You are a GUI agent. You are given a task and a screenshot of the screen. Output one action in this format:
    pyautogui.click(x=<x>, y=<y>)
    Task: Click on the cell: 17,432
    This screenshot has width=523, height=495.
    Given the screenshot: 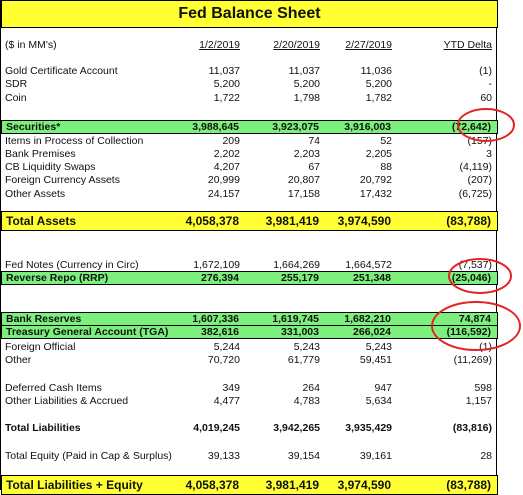 What is the action you would take?
    pyautogui.click(x=375, y=194)
    